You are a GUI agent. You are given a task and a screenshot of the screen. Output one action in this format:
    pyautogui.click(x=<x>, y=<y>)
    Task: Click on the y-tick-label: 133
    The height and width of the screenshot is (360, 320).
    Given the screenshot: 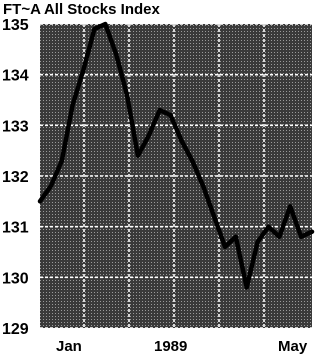 What is the action you would take?
    pyautogui.click(x=15, y=126)
    